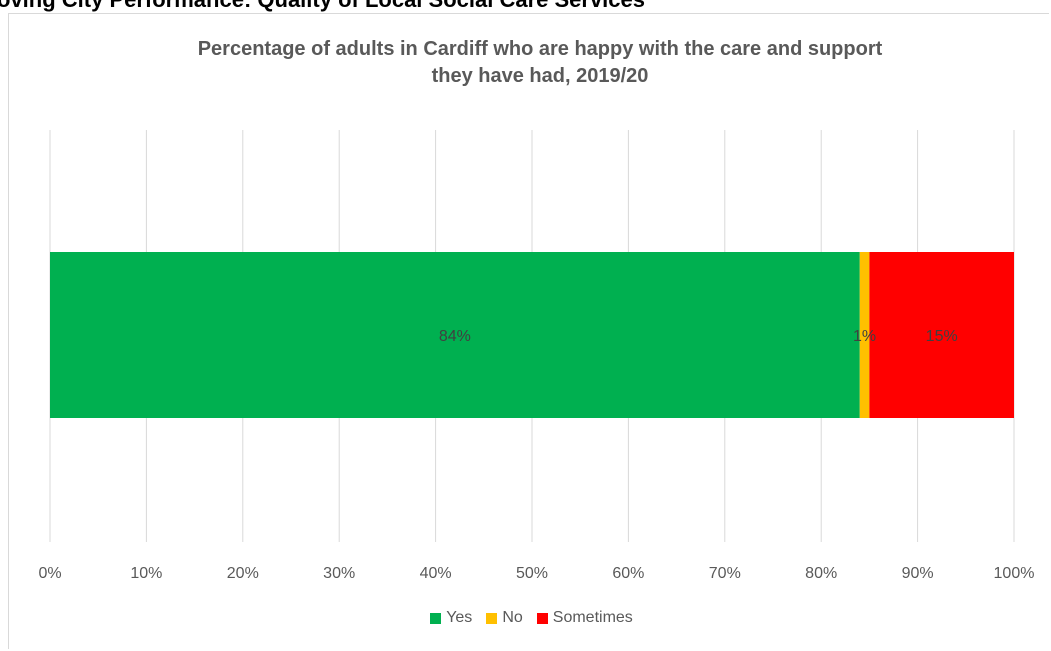  What do you see at coordinates (532, 573) in the screenshot?
I see `x-tick-label: 50%` at bounding box center [532, 573].